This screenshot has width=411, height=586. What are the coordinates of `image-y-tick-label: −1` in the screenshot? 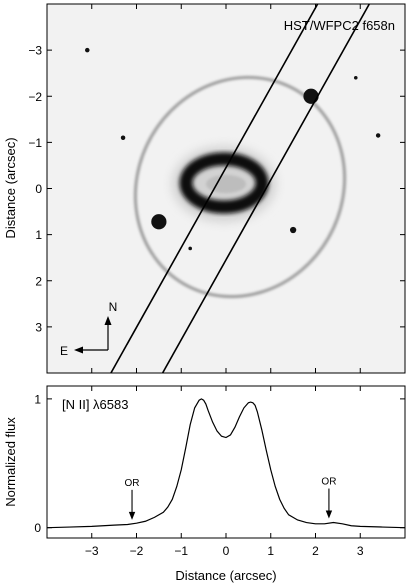 It's located at (35, 143).